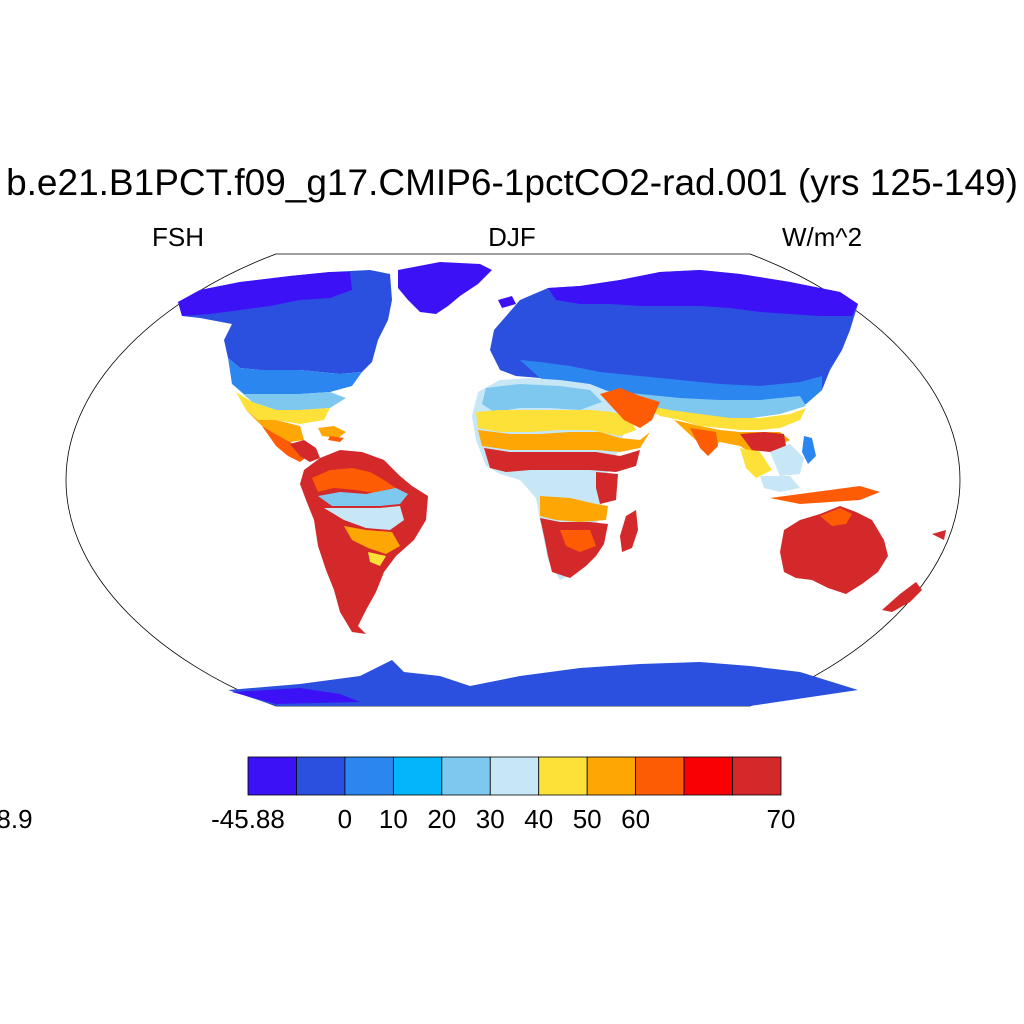 Image resolution: width=1024 pixels, height=1024 pixels. I want to click on antarctica-interior, so click(296, 696).